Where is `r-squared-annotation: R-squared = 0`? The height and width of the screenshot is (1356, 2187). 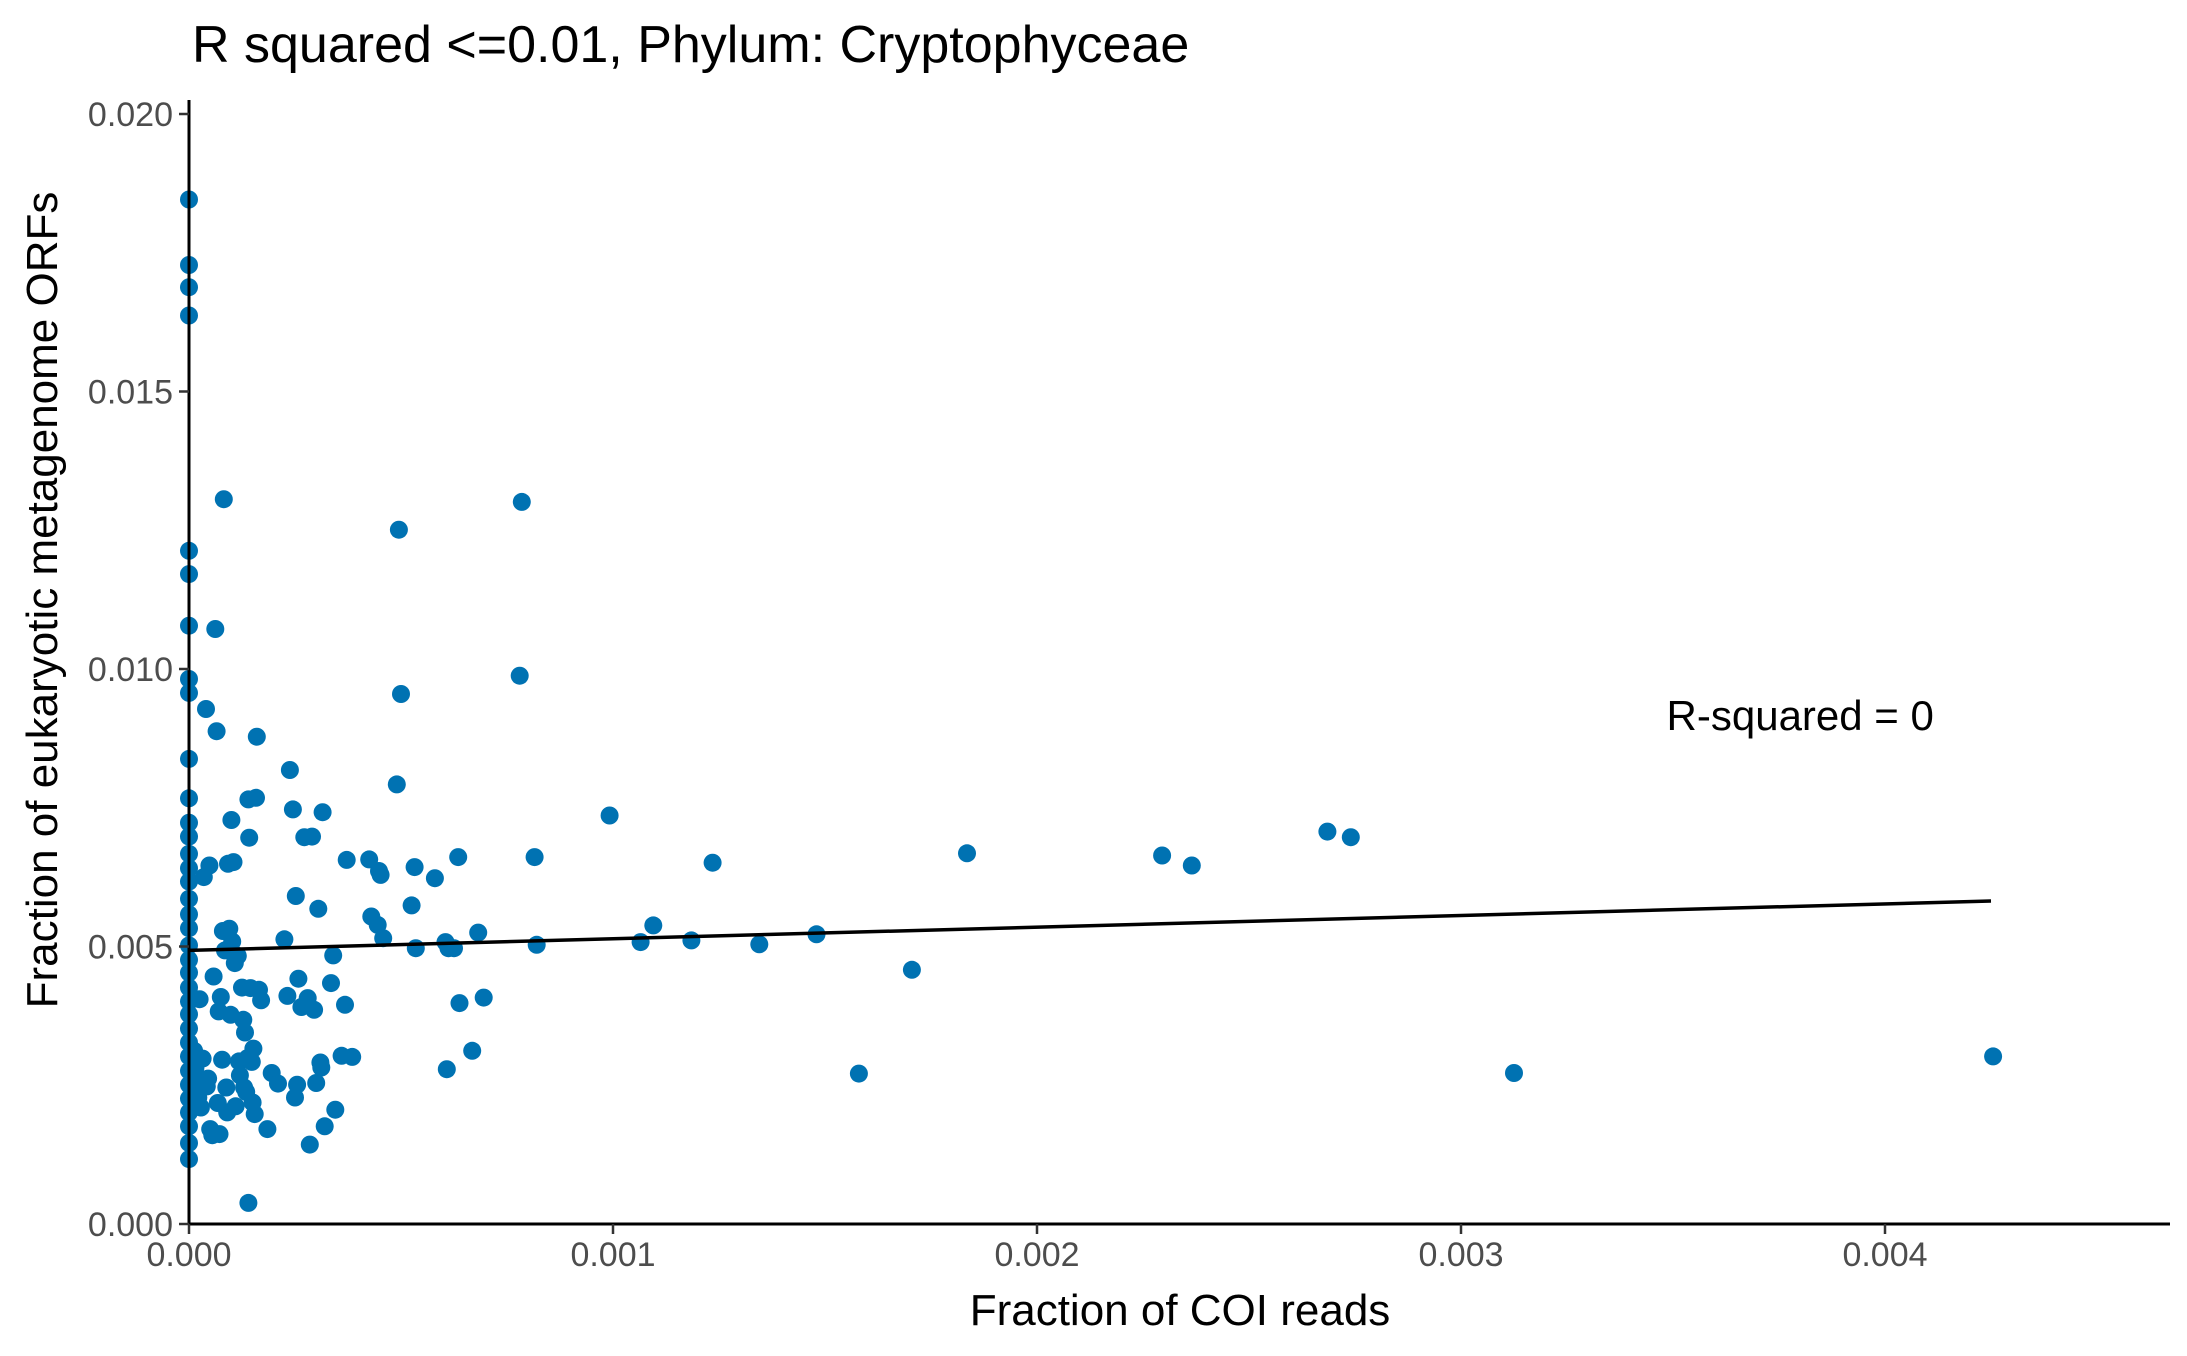
r-squared-annotation: R-squared = 0 is located at coordinates (1800, 715).